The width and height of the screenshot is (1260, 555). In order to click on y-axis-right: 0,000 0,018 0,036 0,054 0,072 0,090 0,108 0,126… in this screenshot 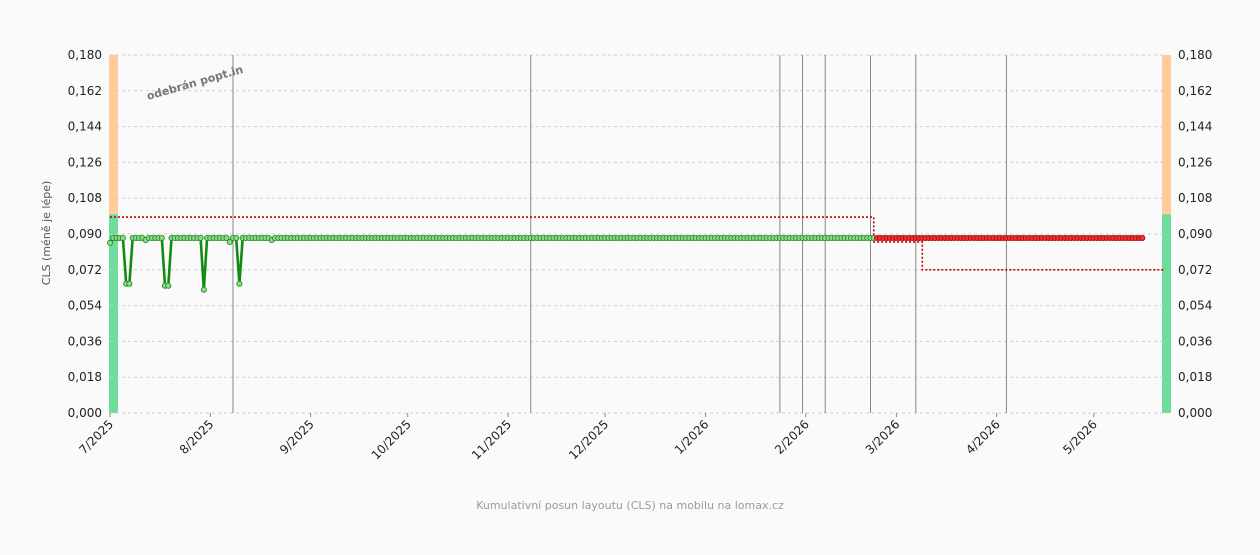, I will do `click(1195, 234)`.